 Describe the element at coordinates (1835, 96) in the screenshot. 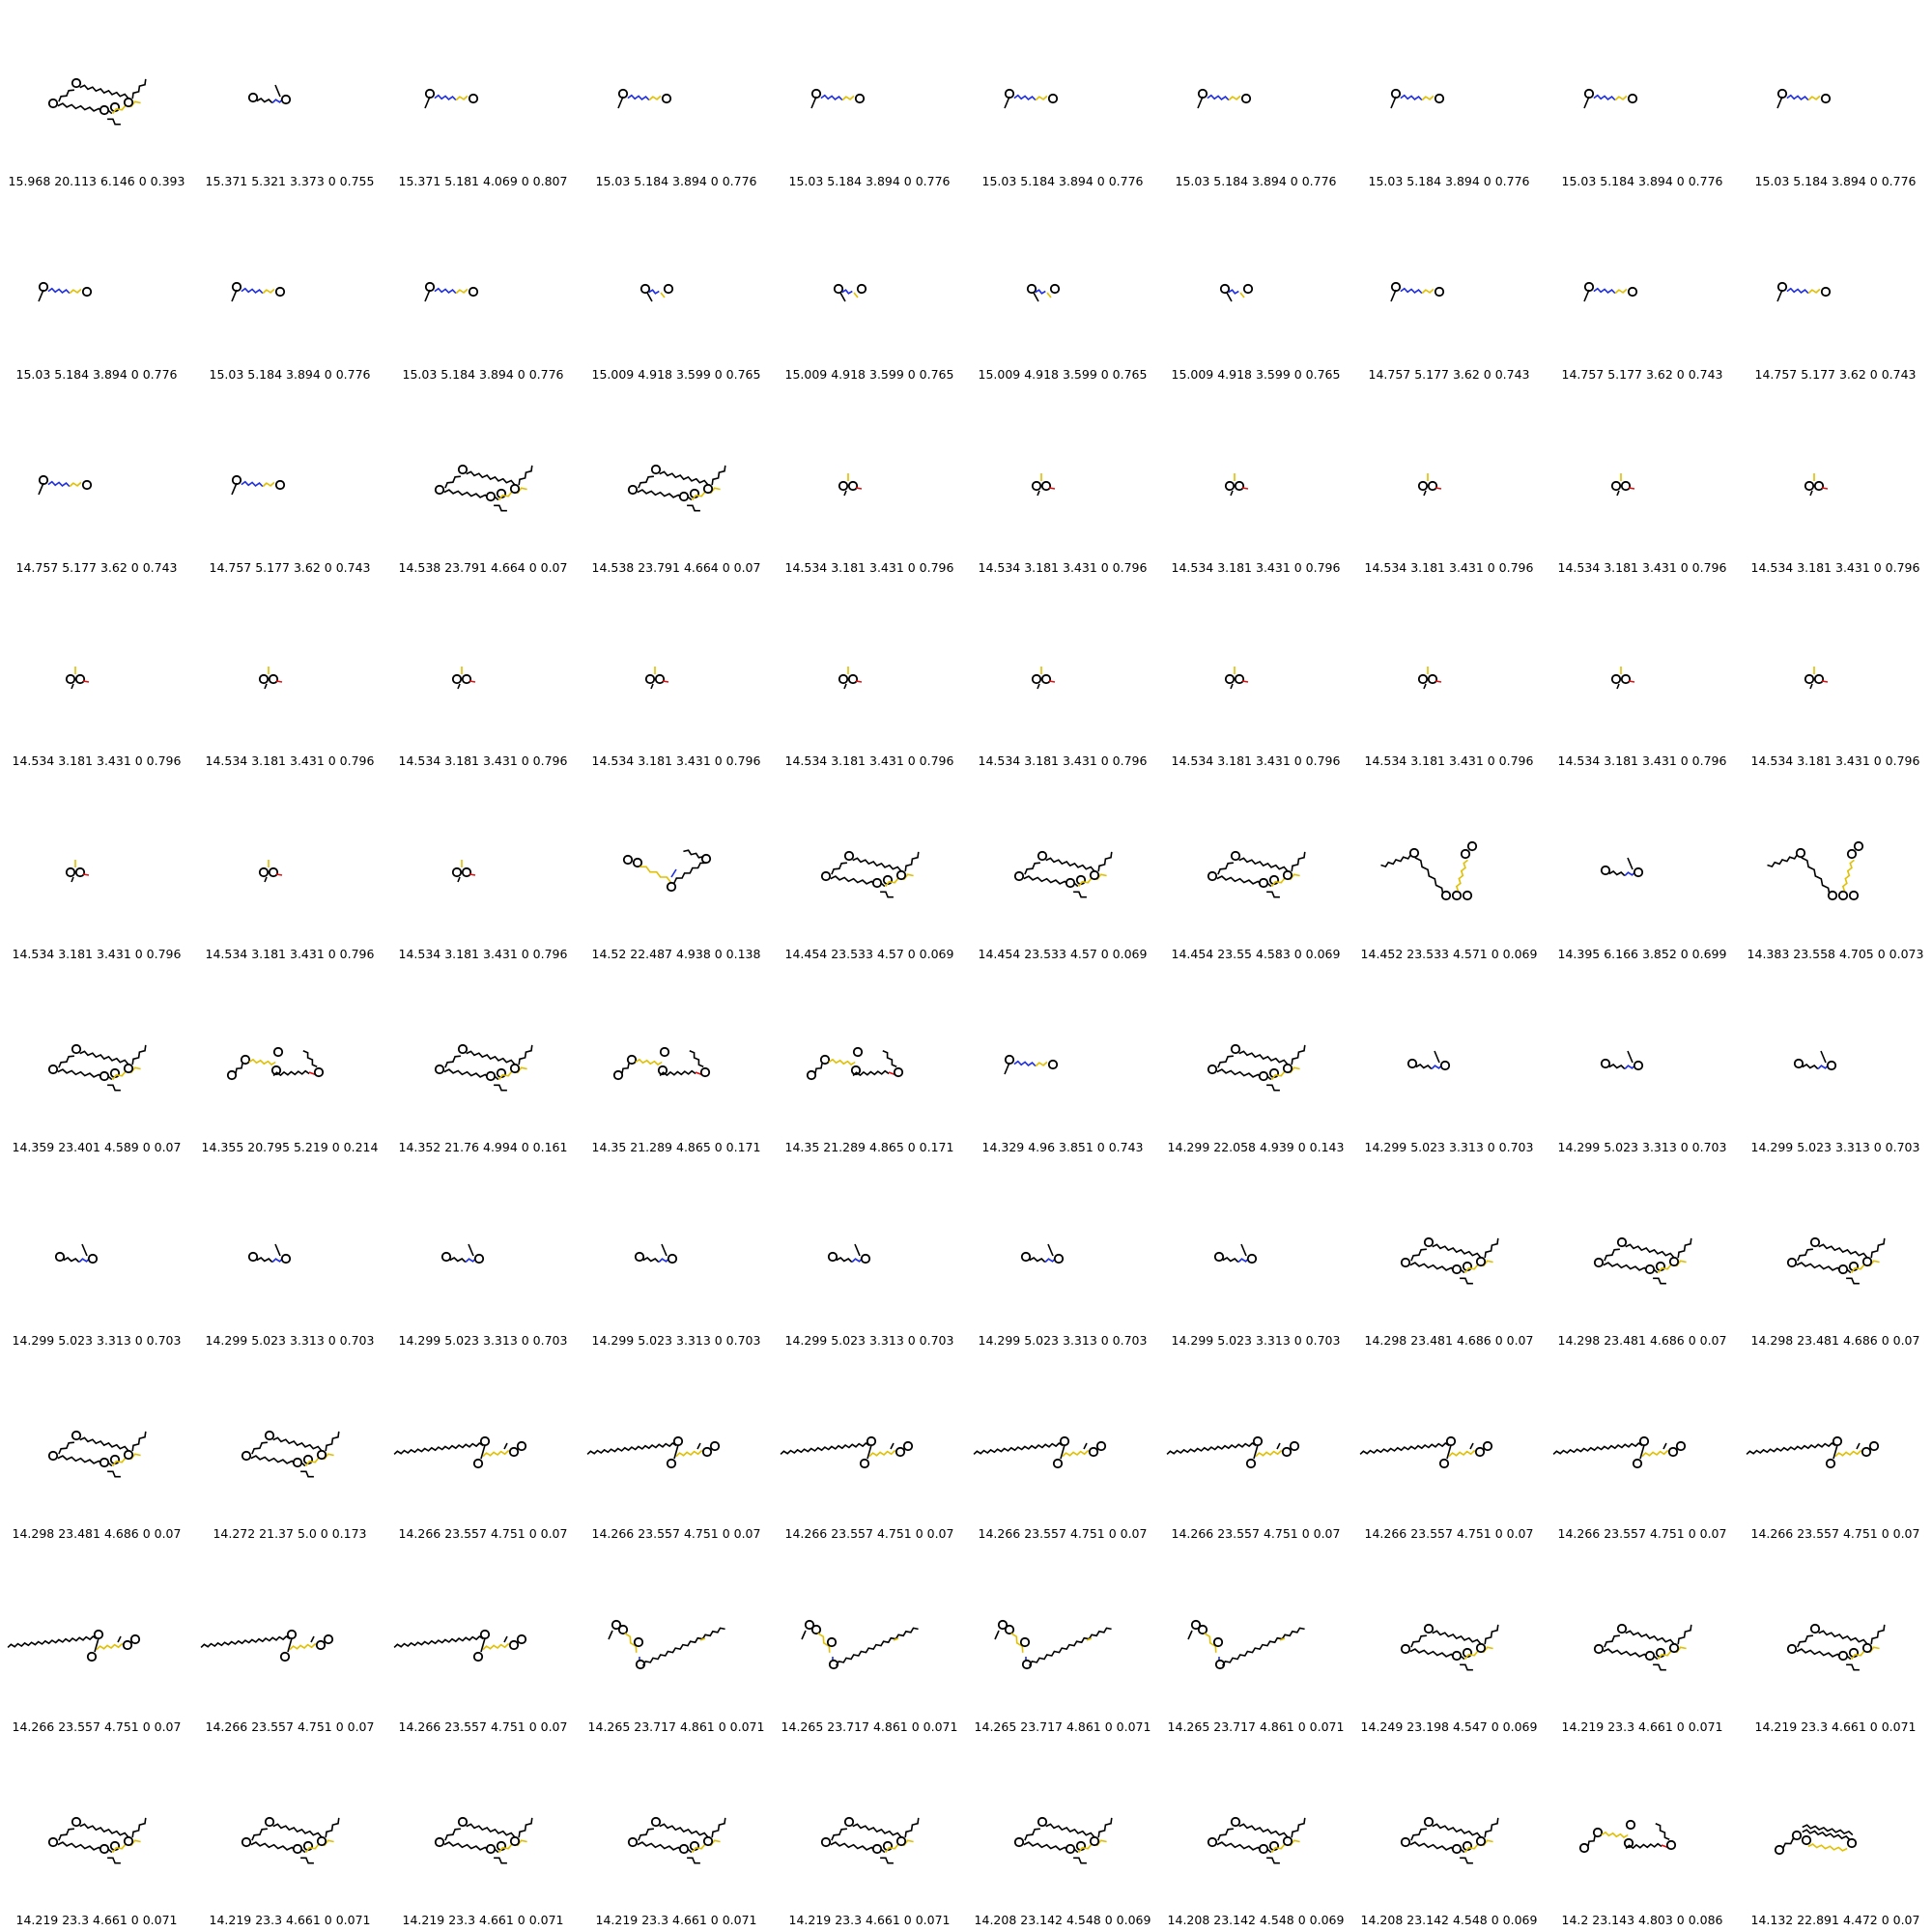

I see `molecule-cell: 15.03 5.184 3.894 0 0.776` at that location.